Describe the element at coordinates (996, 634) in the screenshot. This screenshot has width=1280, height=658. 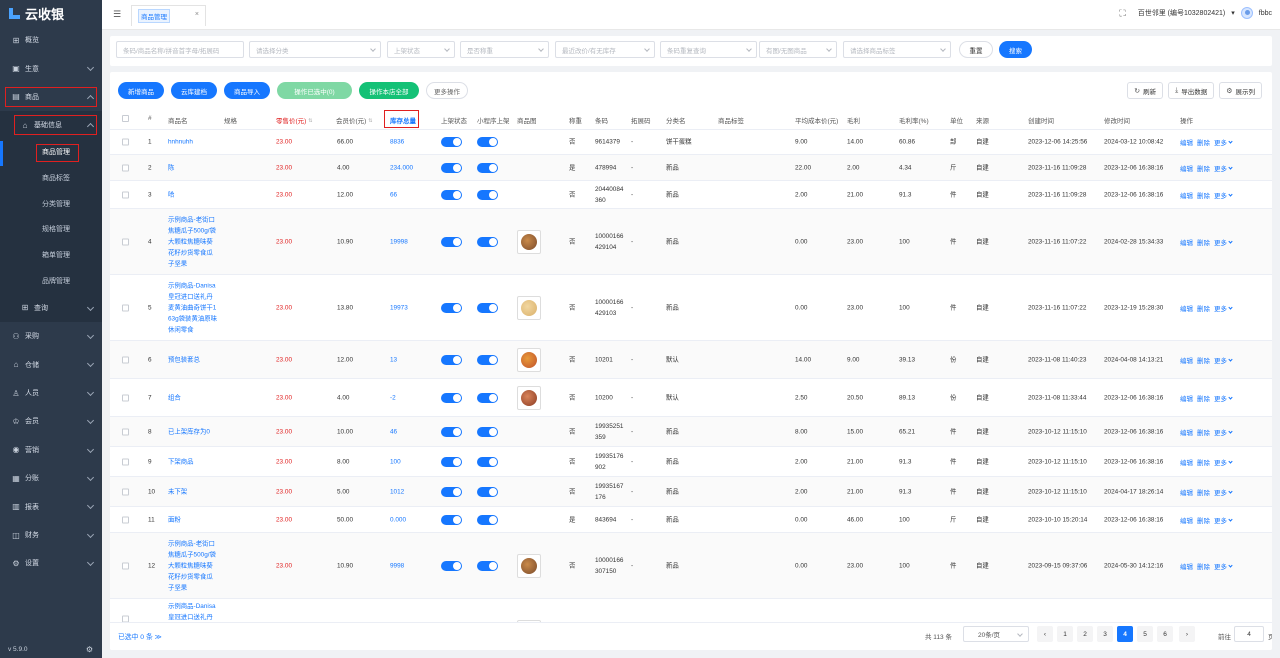
I see `page-size-select: 20条/页` at that location.